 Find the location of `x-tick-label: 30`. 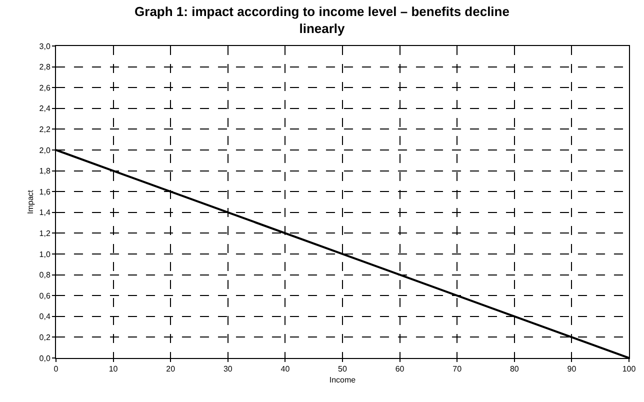

x-tick-label: 30 is located at coordinates (228, 369).